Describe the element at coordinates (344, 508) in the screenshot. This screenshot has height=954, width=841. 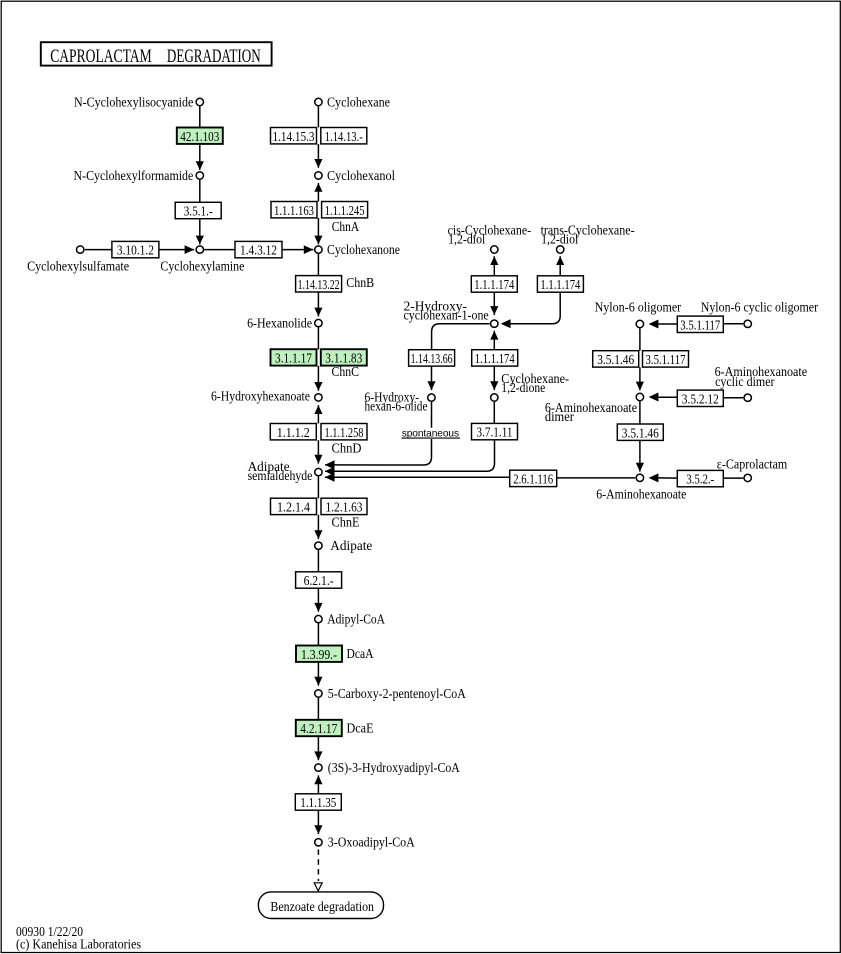
I see `svg-text: 1.2.1.63` at that location.